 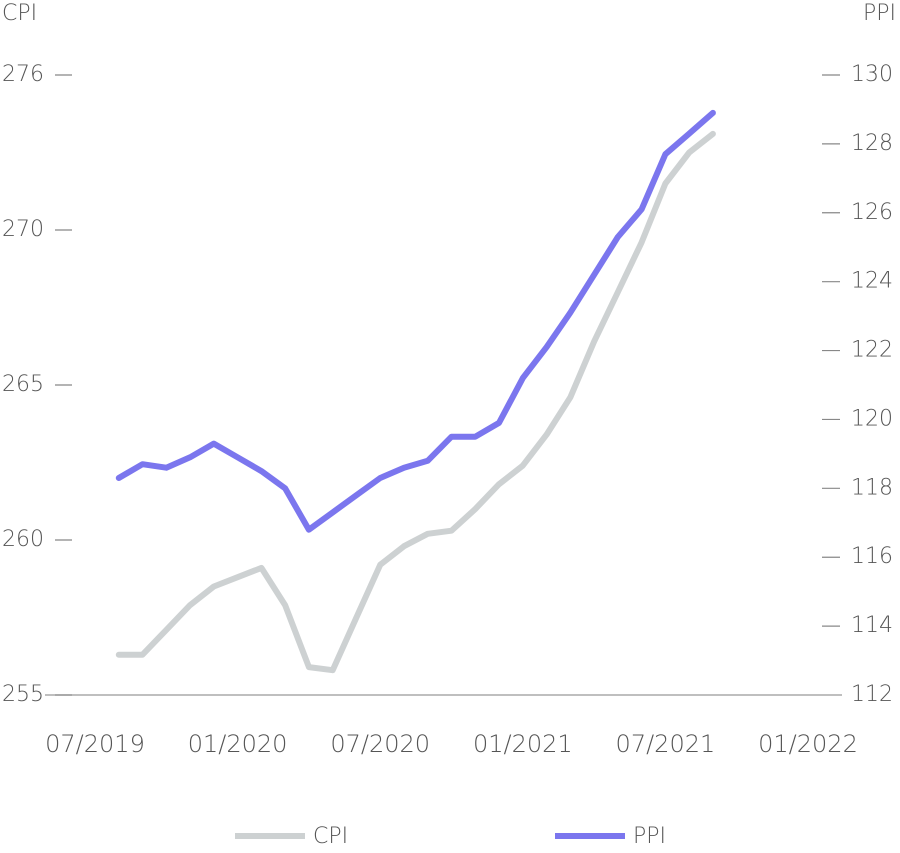 What do you see at coordinates (872, 694) in the screenshot?
I see `y2-tick-label: 112` at bounding box center [872, 694].